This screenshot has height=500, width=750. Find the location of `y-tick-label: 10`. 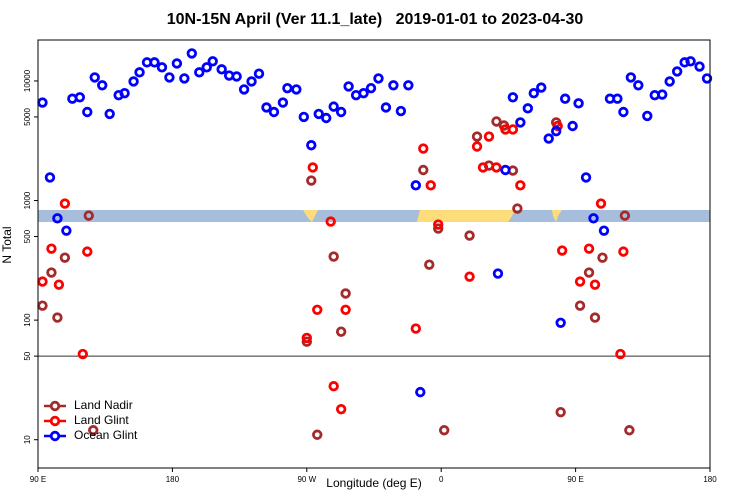

y-tick-label: 10 is located at coordinates (27, 439).